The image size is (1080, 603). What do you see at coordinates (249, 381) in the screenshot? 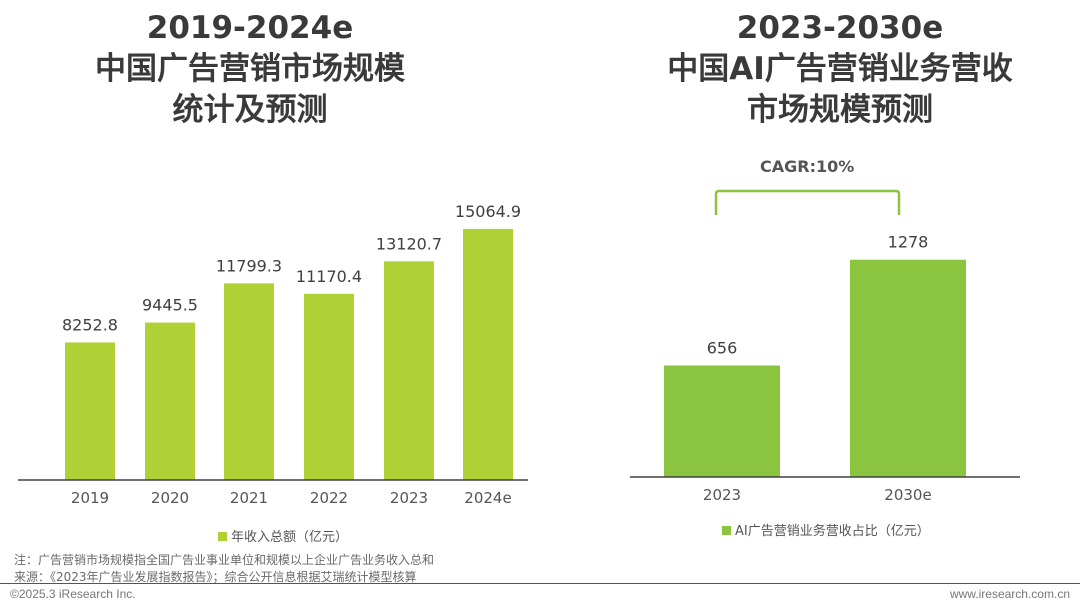
I see `bar-2021` at bounding box center [249, 381].